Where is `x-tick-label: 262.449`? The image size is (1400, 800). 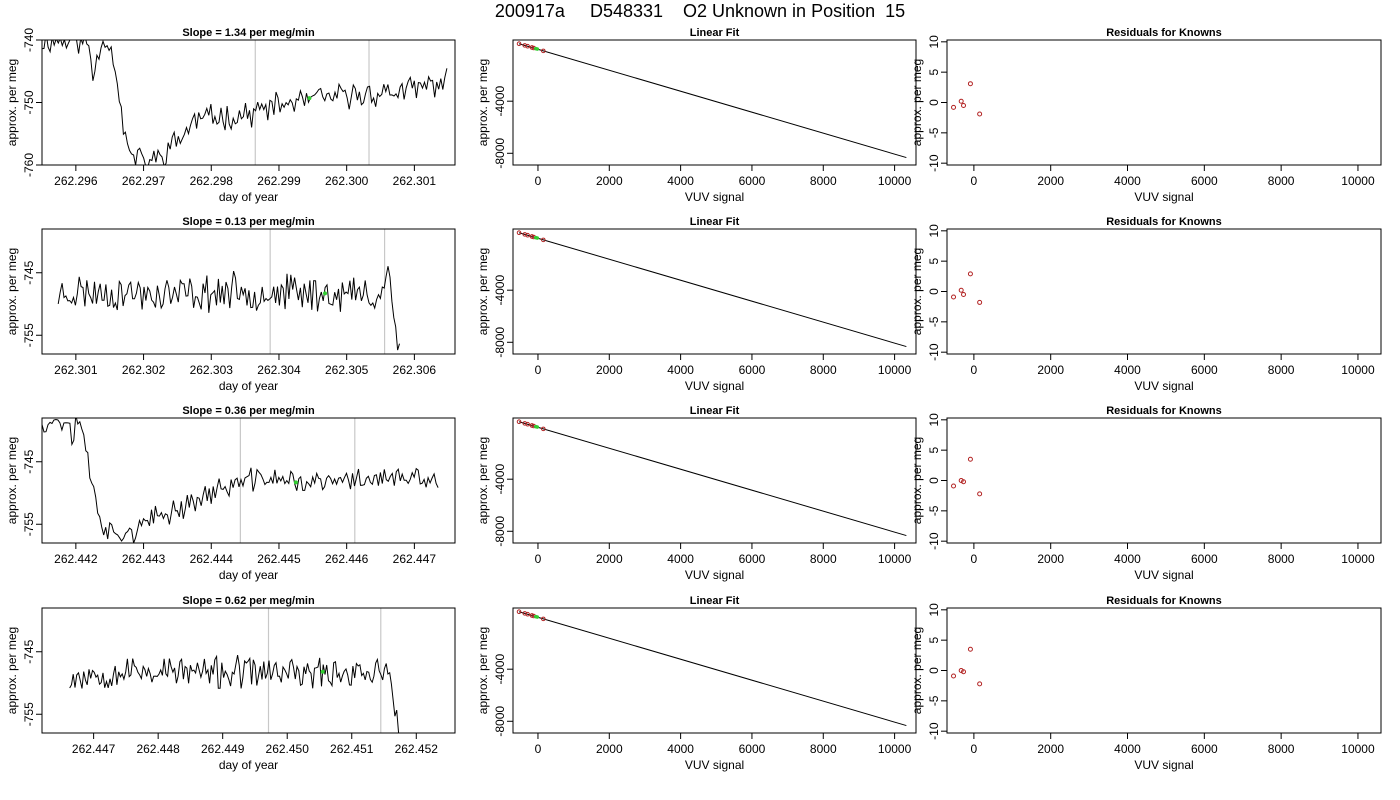
x-tick-label: 262.449 is located at coordinates (223, 749).